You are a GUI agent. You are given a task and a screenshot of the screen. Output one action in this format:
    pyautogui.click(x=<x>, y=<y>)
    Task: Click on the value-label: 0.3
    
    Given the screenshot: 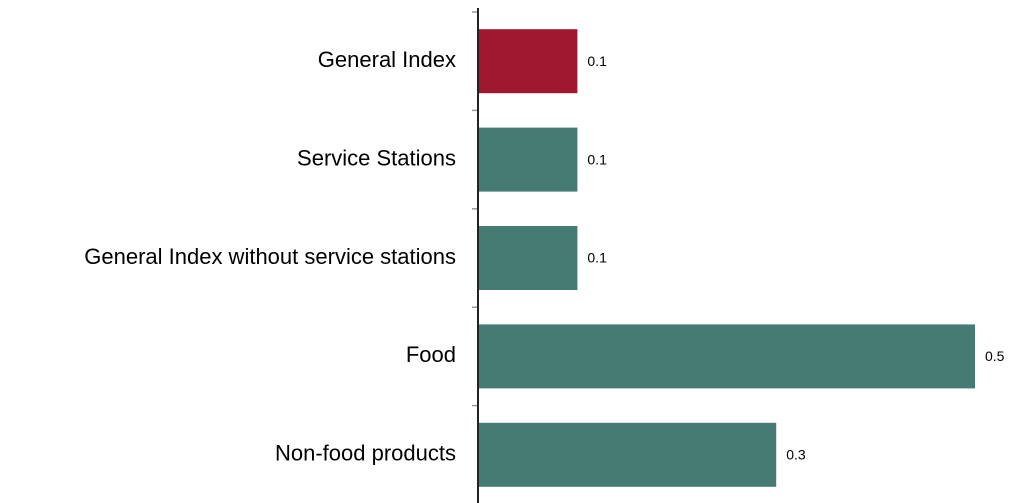 What is the action you would take?
    pyautogui.click(x=796, y=455)
    